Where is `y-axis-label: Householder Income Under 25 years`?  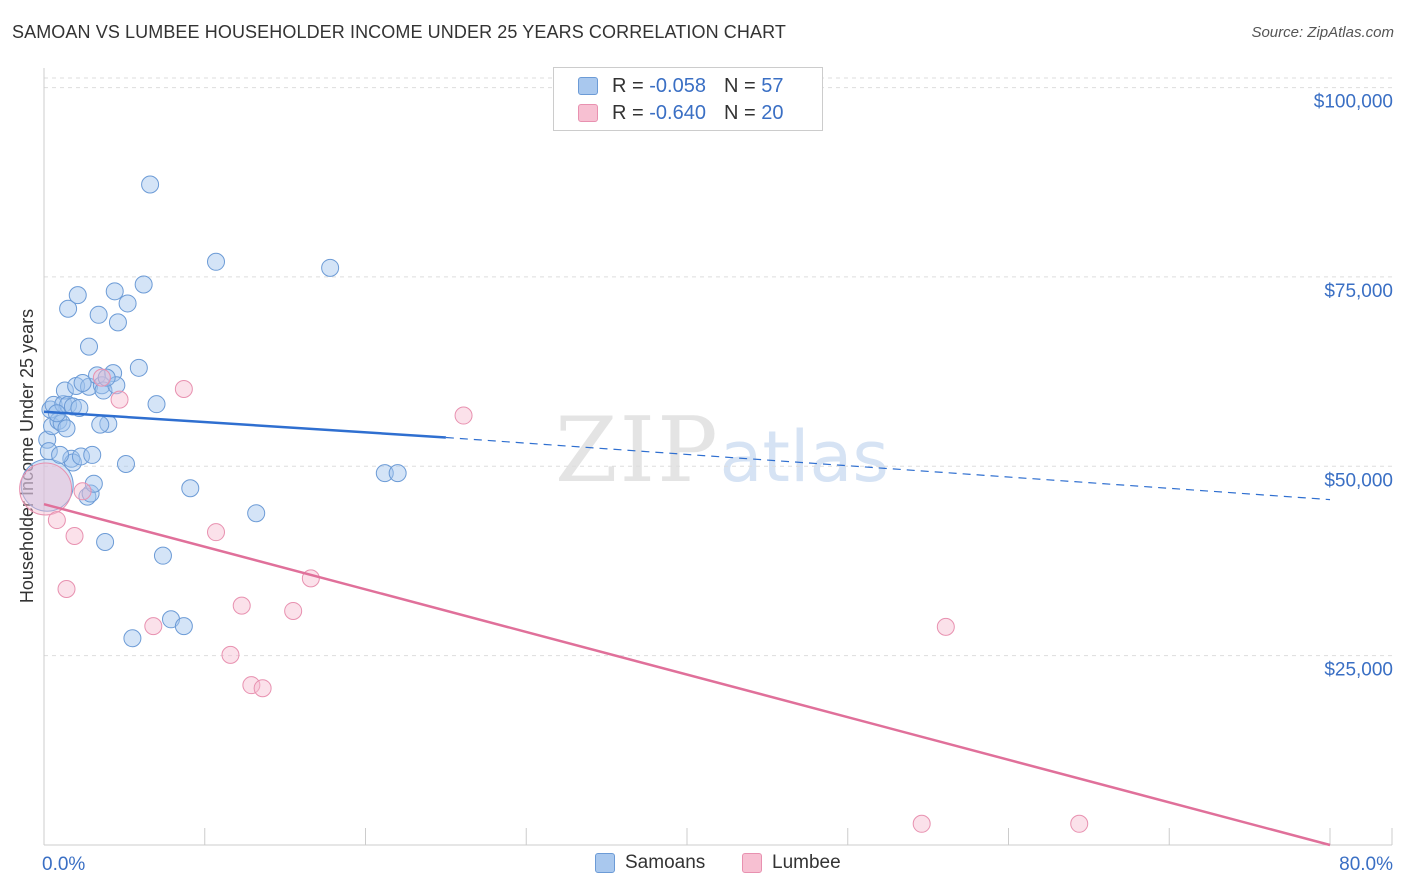 y-axis-label: Householder Income Under 25 years is located at coordinates (27, 456).